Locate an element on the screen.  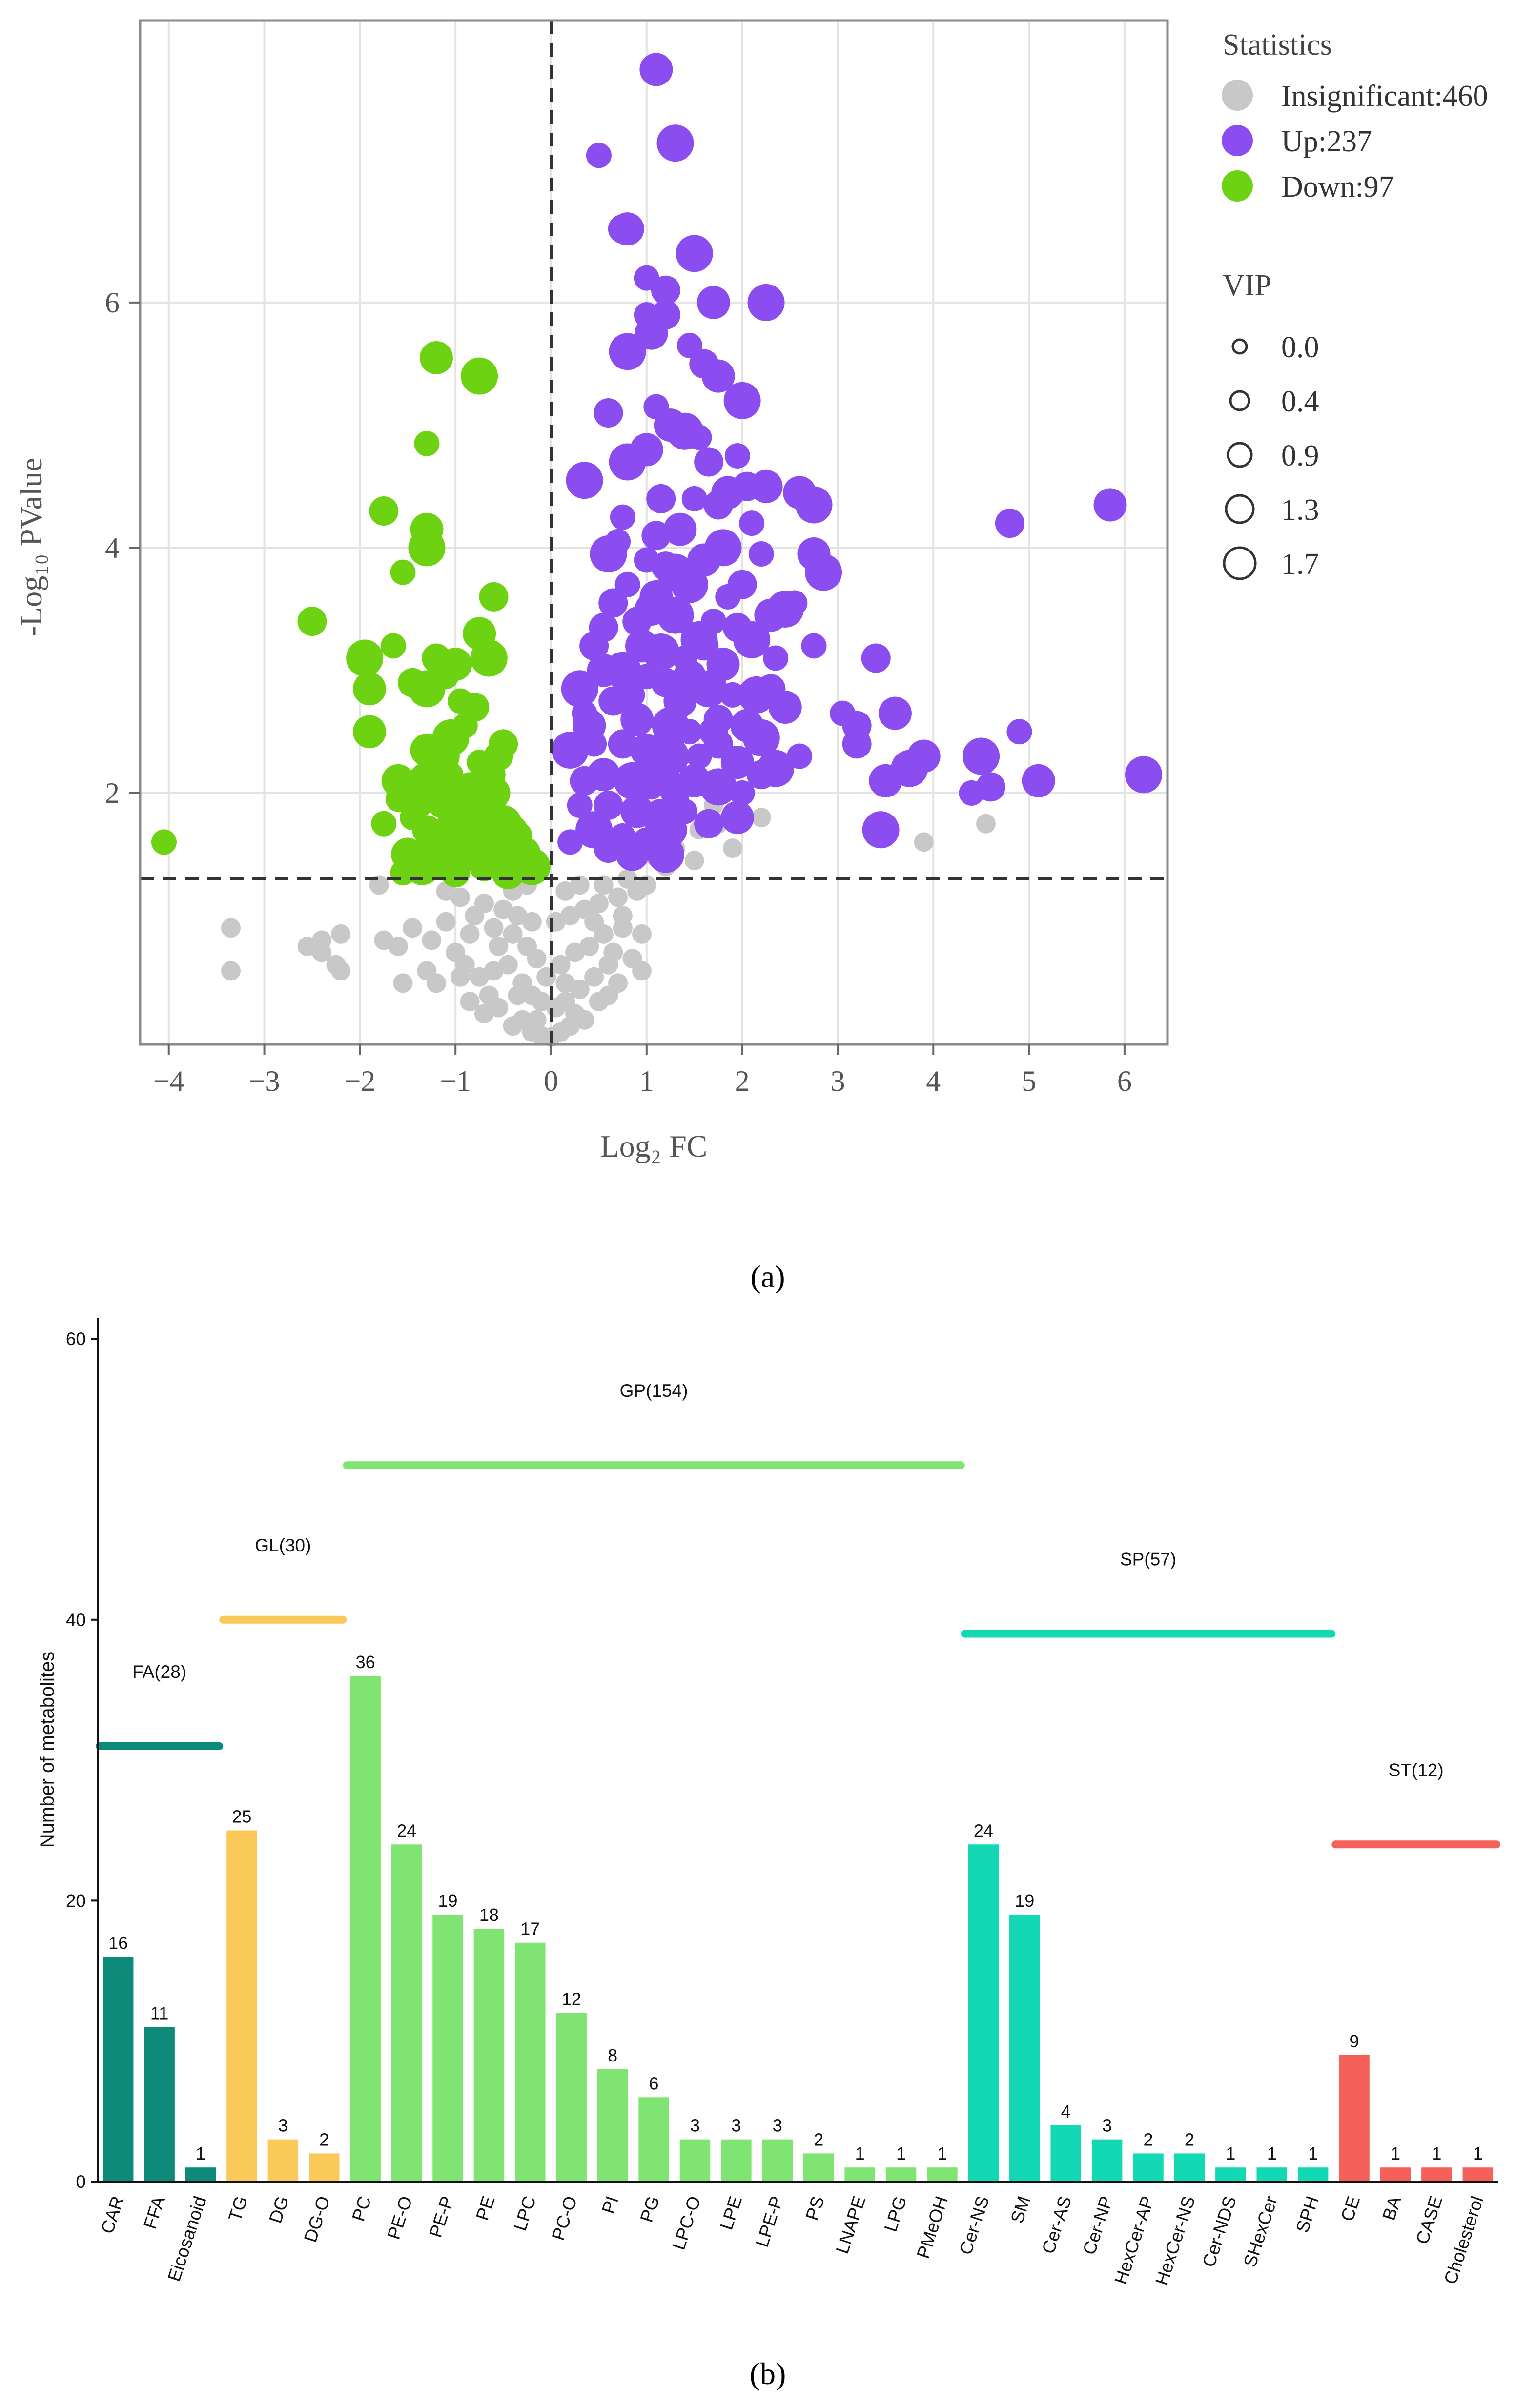
y-axis-label: Number of metabolites is located at coordinates (47, 1750).